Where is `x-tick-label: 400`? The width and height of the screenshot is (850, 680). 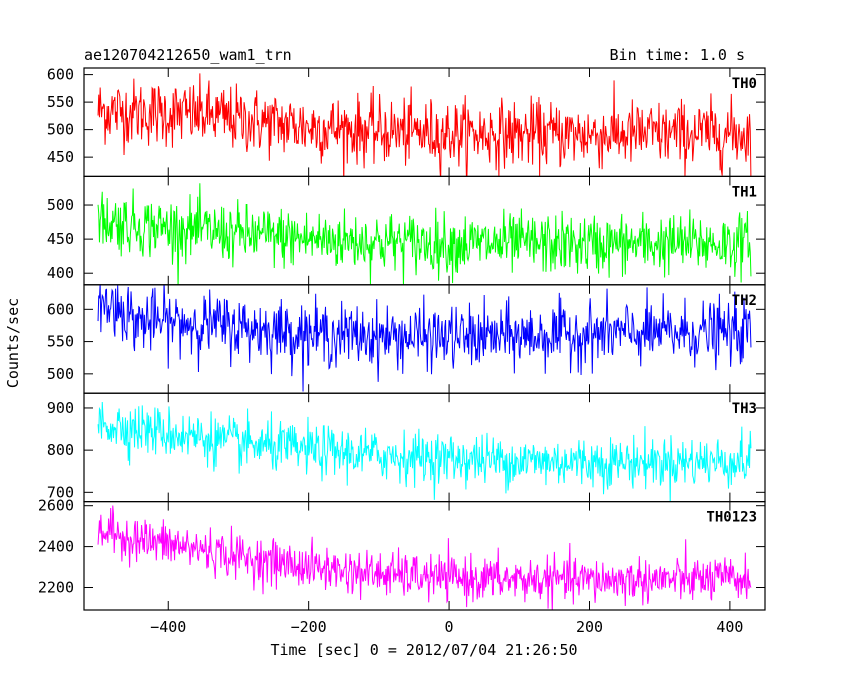 x-tick-label: 400 is located at coordinates (729, 627).